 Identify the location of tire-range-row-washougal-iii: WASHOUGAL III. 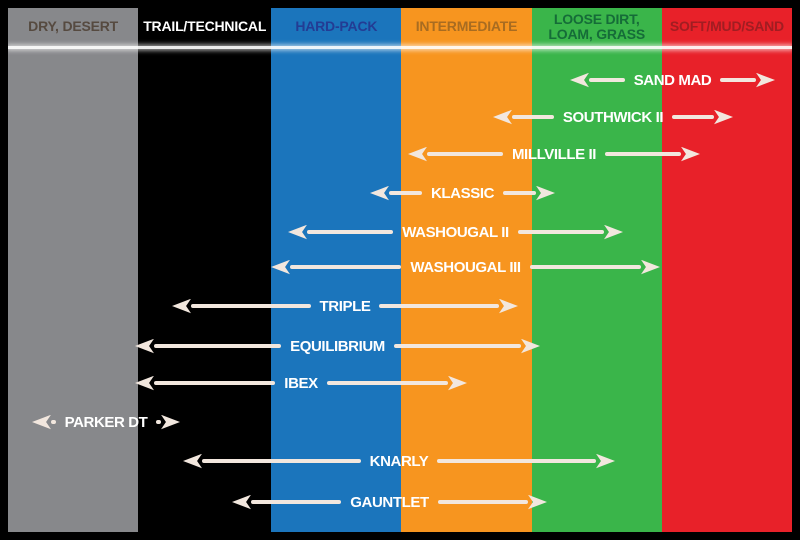
(465, 267).